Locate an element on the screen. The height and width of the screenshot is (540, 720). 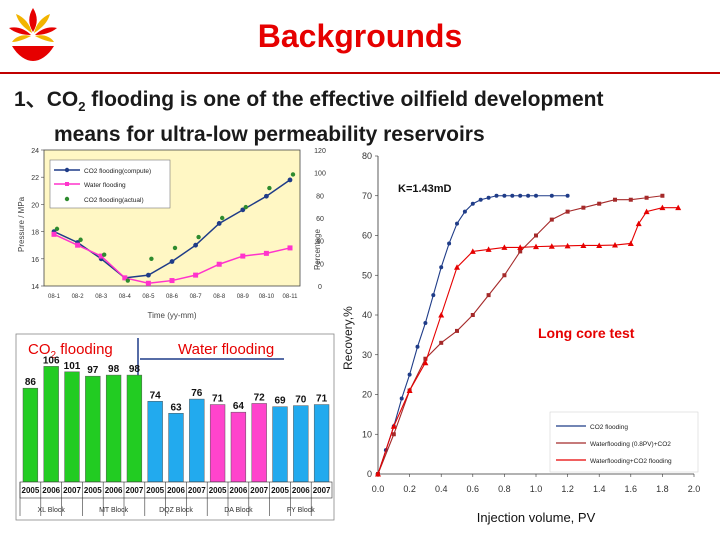
pressure-y-label: Pressure / MPa is located at coordinates (21, 224).